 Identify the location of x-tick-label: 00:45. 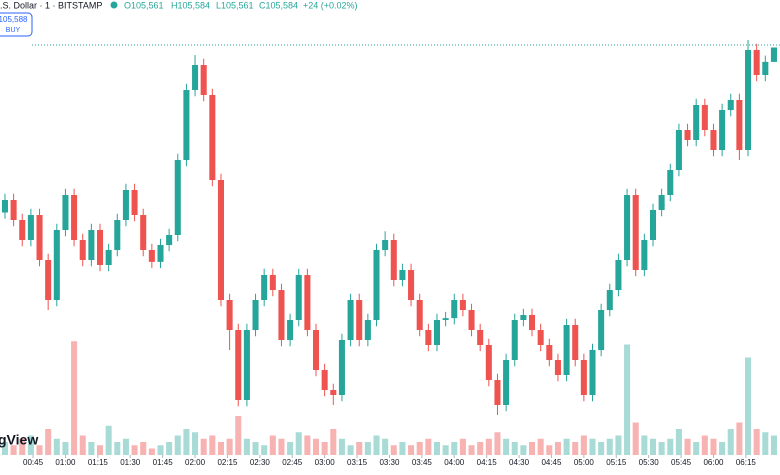
(33, 462).